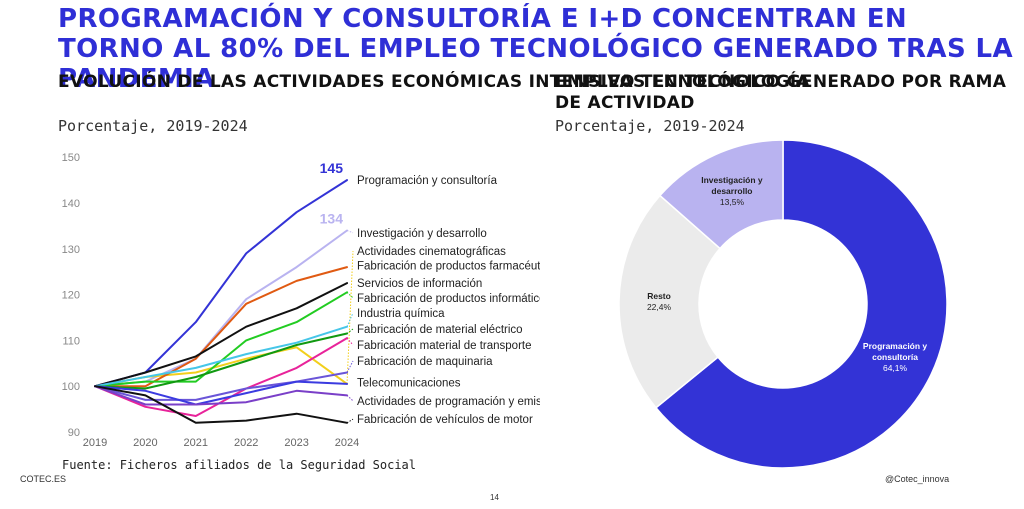  Describe the element at coordinates (332, 168) in the screenshot. I see `end-value-label: 145` at that location.